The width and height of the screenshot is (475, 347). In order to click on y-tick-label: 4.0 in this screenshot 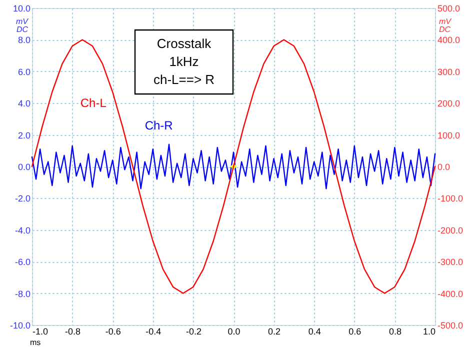, I will do `click(24, 103)`.